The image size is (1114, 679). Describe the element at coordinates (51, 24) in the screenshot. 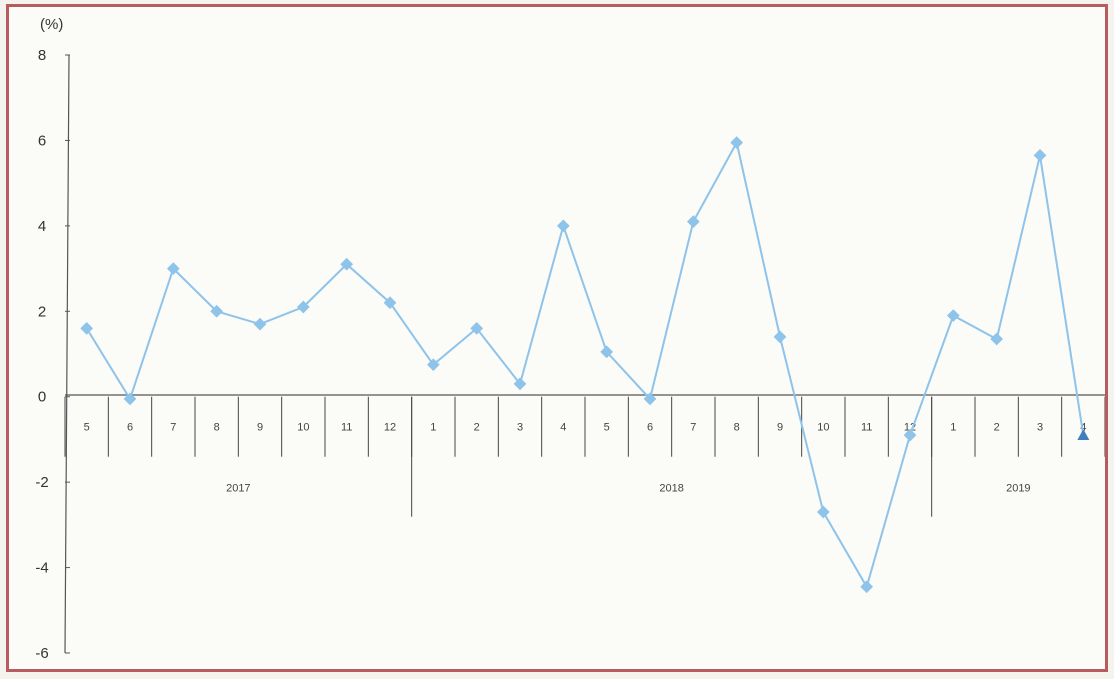

I see `y-unit-label: (%)` at that location.